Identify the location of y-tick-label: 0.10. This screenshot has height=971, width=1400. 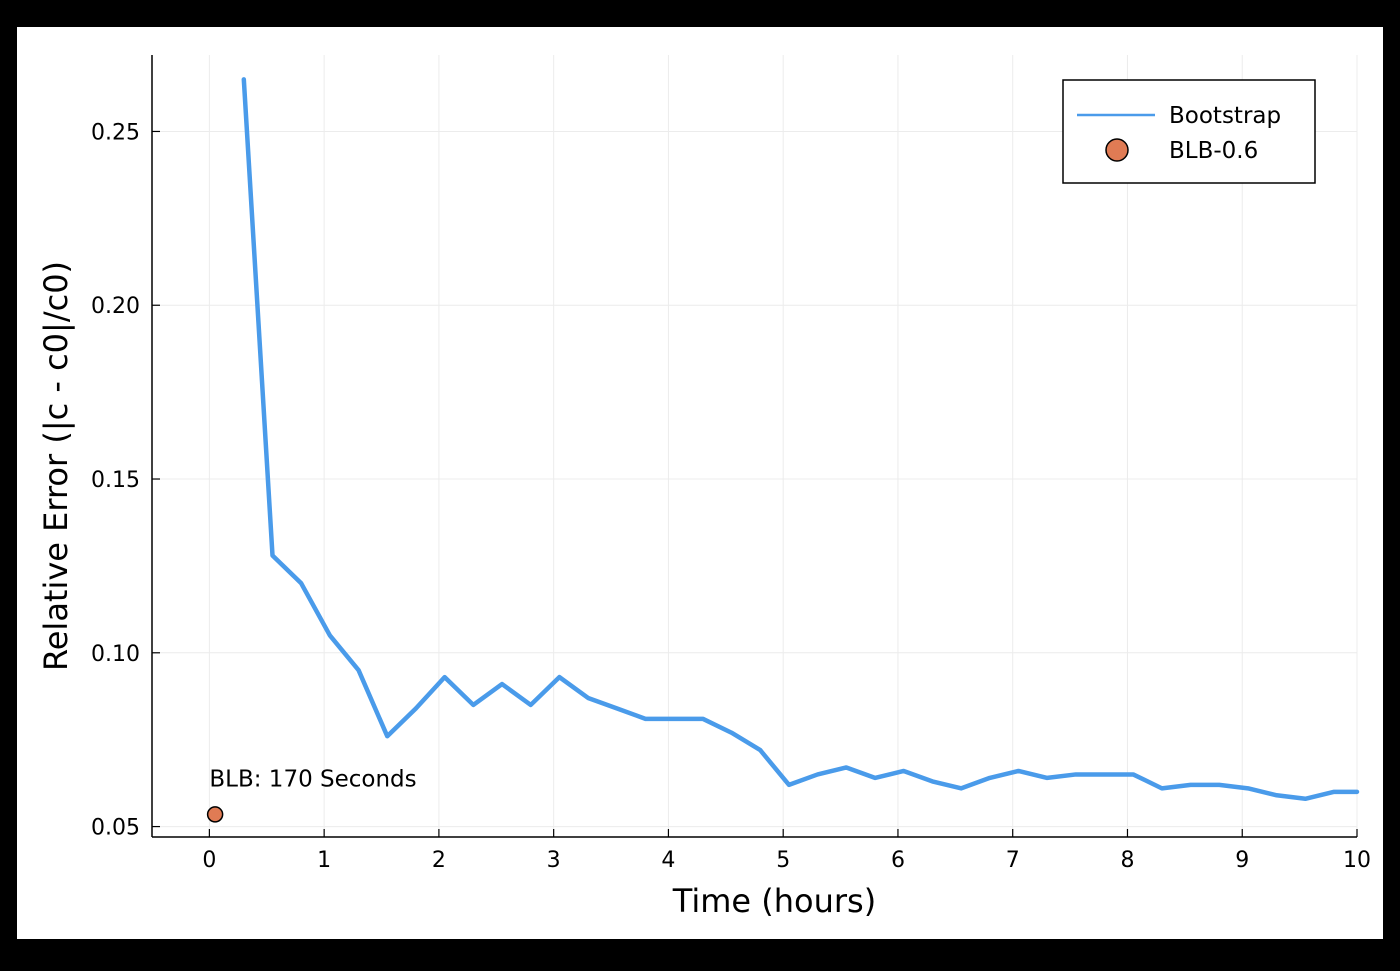
(115, 654).